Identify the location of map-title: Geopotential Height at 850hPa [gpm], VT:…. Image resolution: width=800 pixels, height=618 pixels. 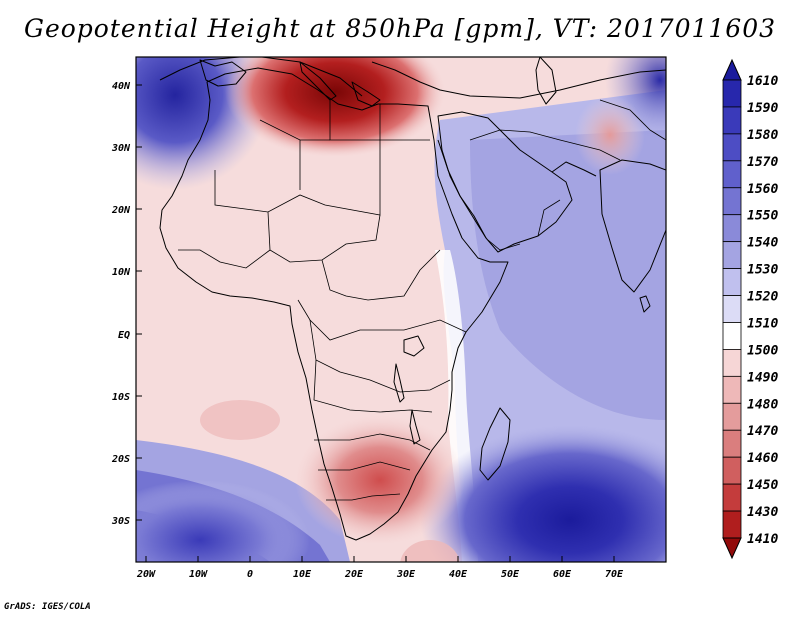
(400, 28).